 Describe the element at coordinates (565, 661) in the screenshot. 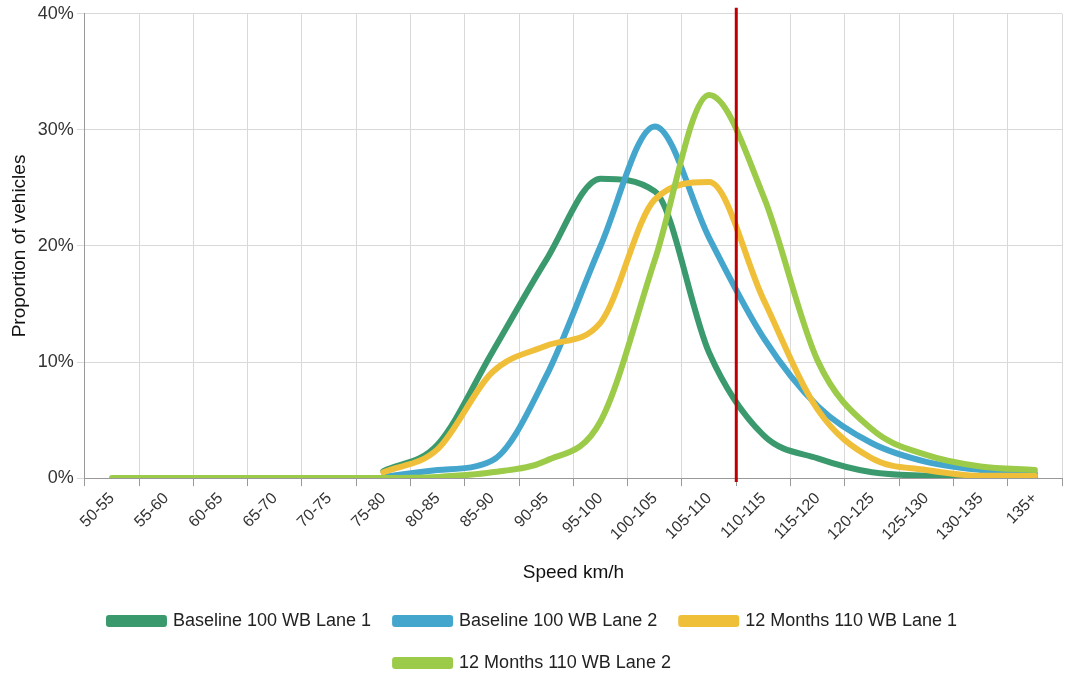

I see `legend-label: 12 Months 110 WB Lane 2` at that location.